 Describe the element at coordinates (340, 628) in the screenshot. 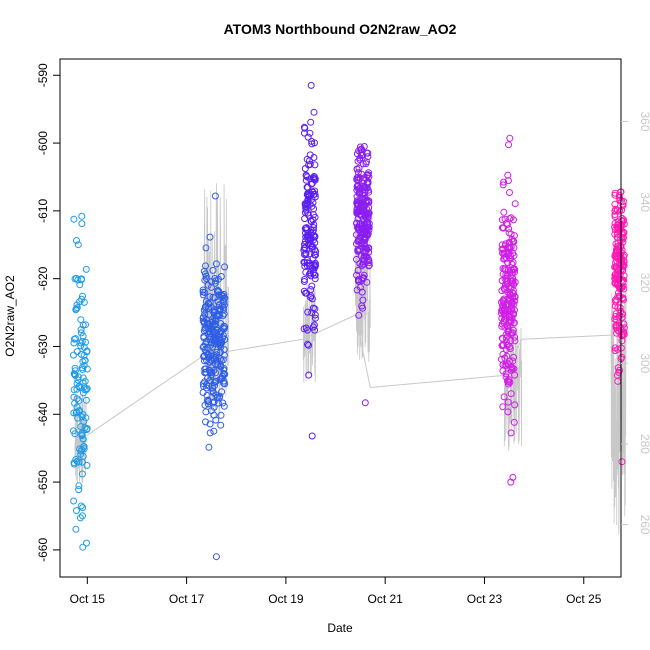

I see `x-axis-label: Date` at that location.